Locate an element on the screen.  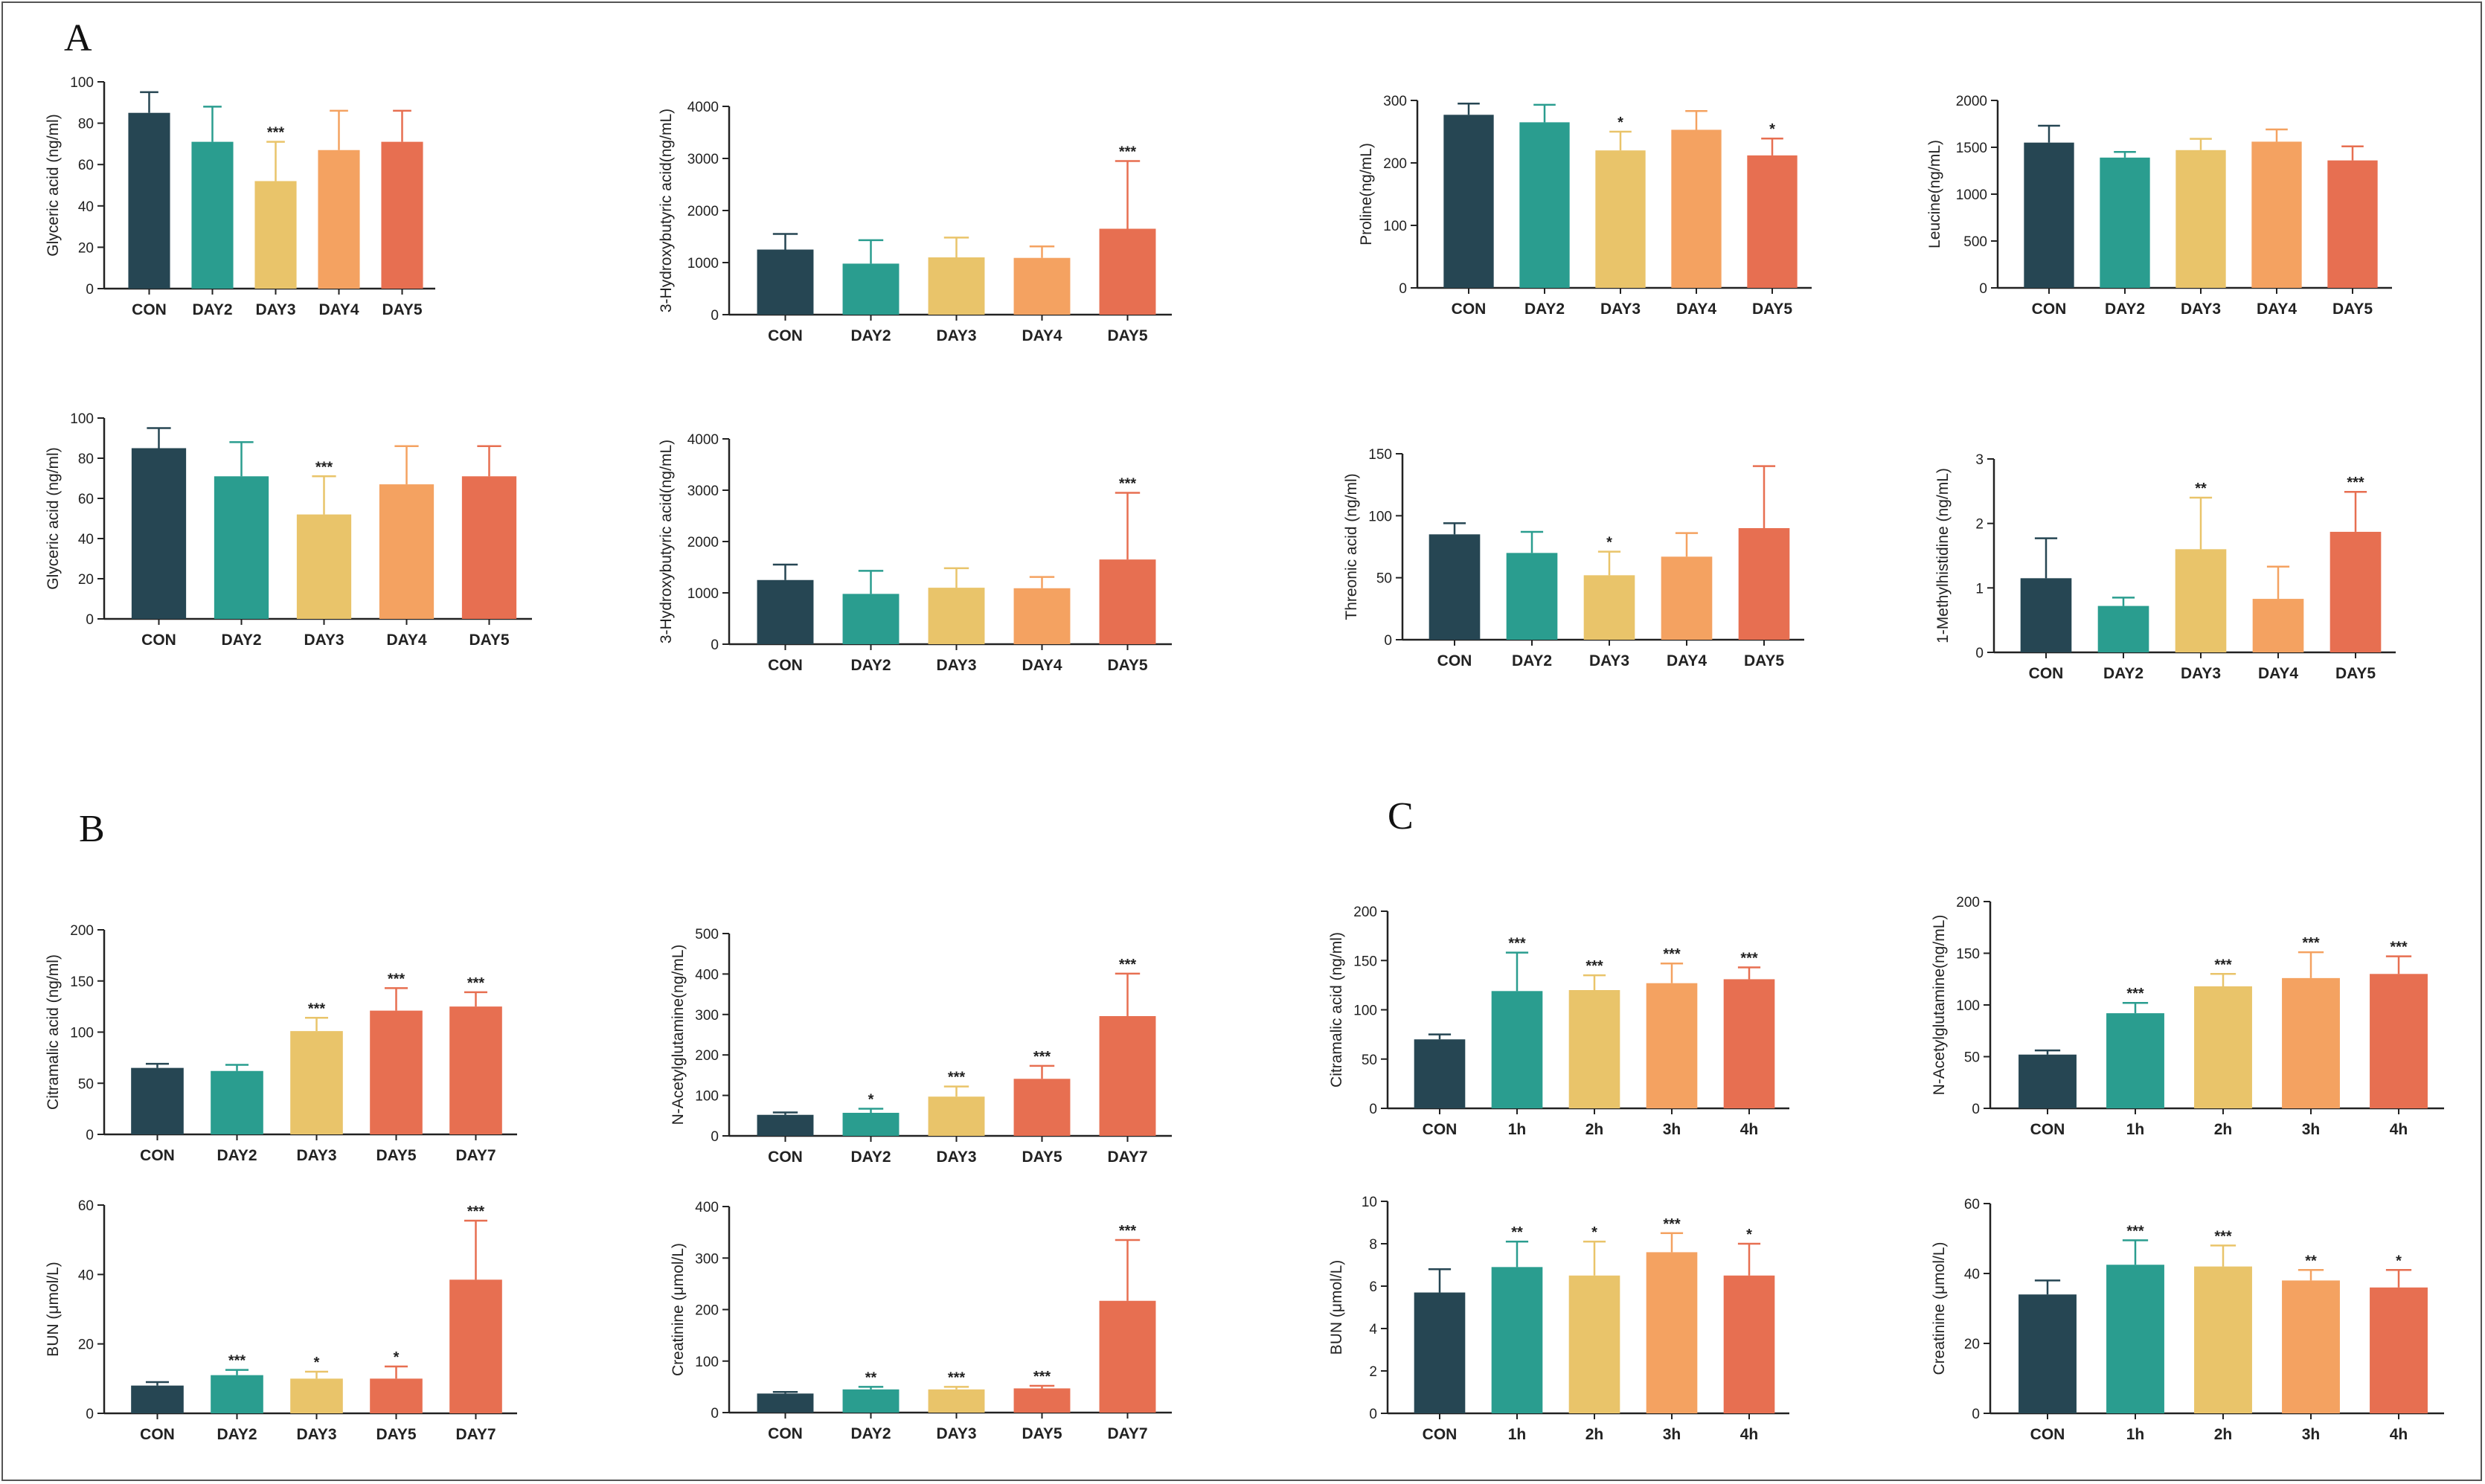
y-tick-label: 3000 is located at coordinates (703, 491).